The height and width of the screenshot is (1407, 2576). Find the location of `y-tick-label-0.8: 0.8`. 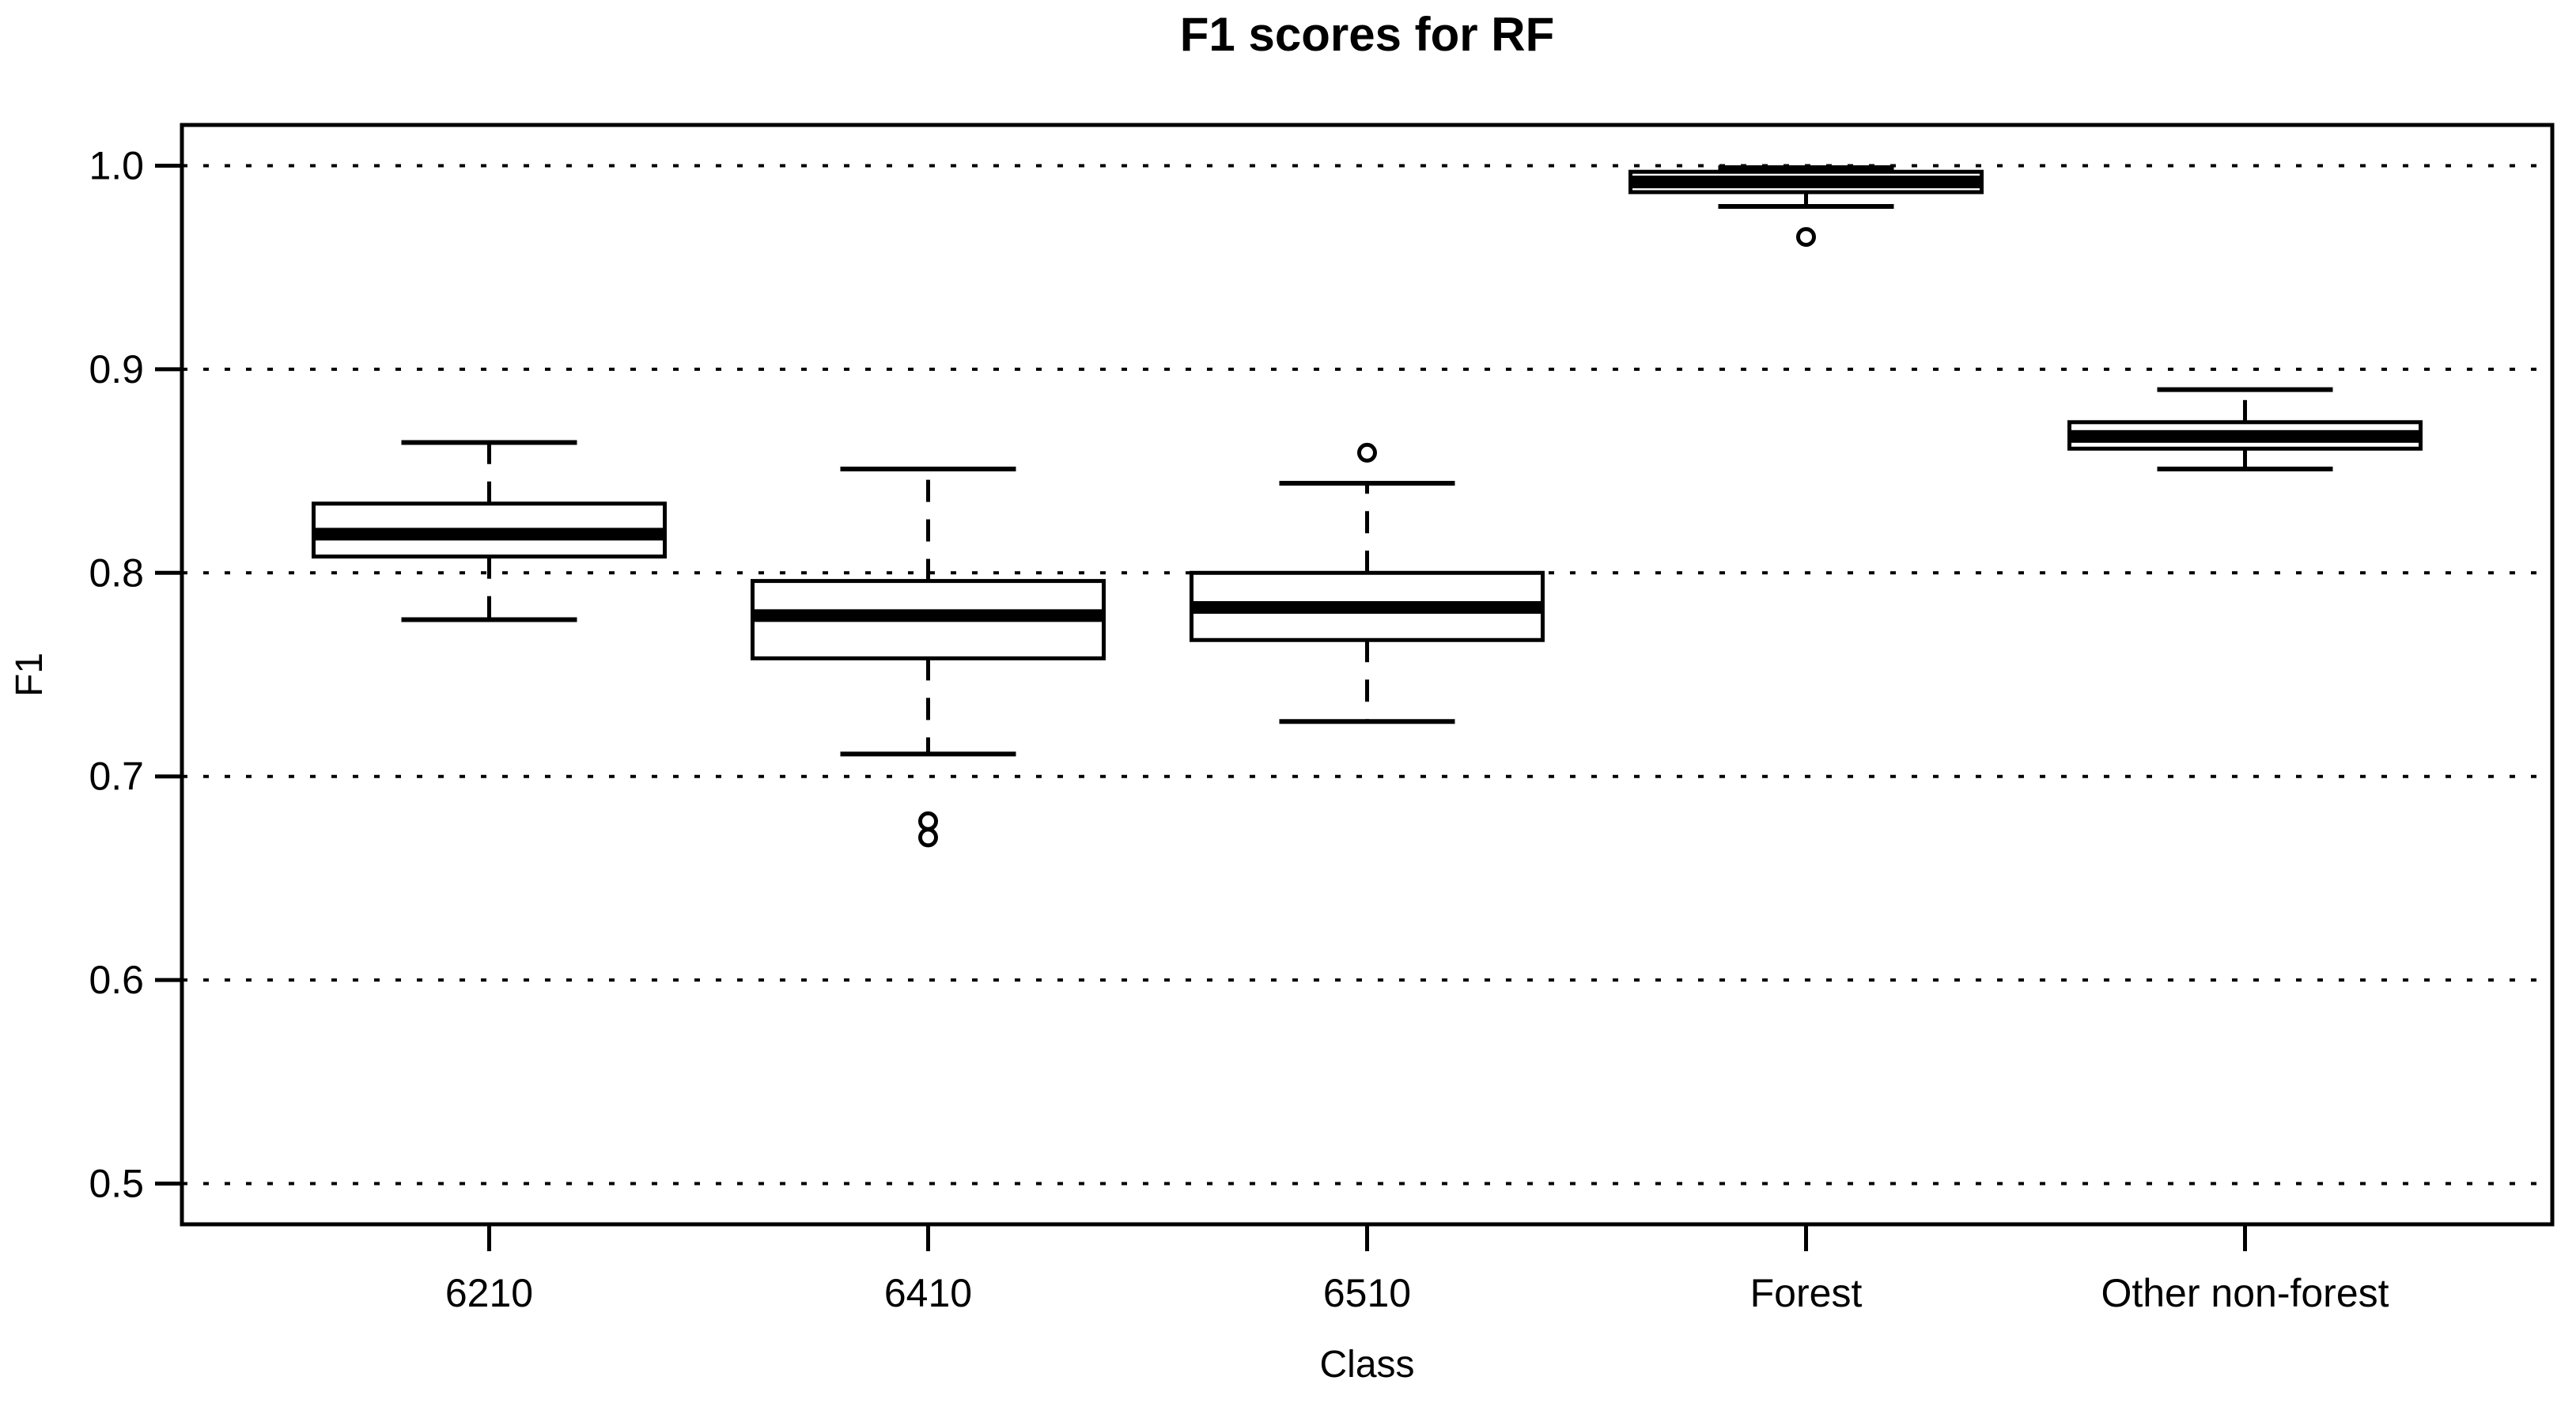

y-tick-label-0.8: 0.8 is located at coordinates (116, 572).